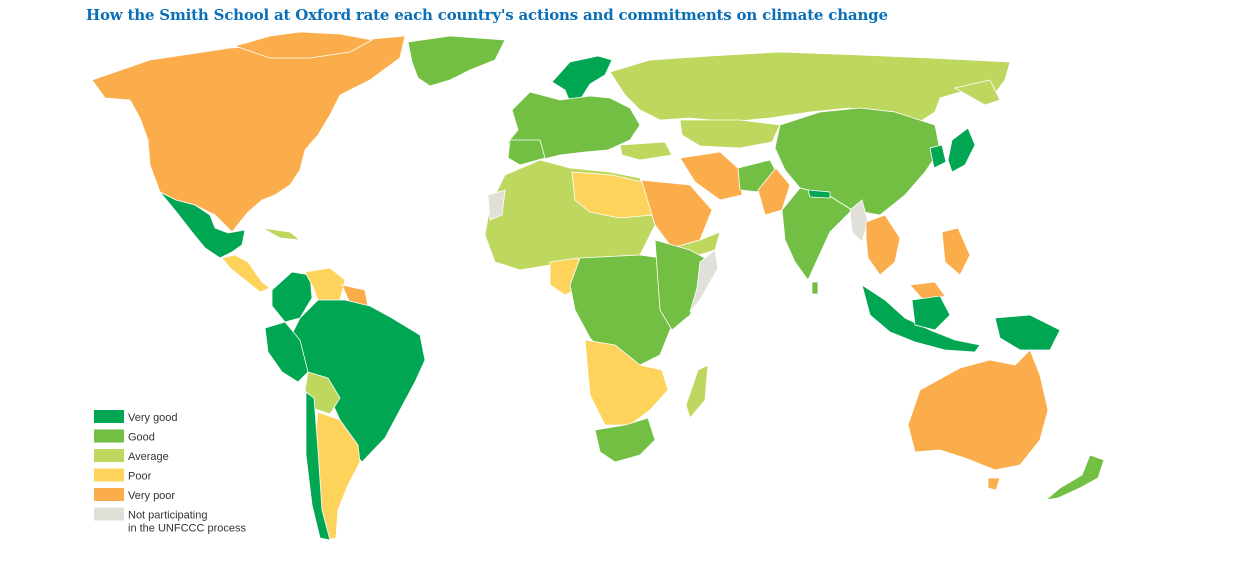 The width and height of the screenshot is (1234, 571). What do you see at coordinates (977, 92) in the screenshot?
I see `kamchatka-region` at bounding box center [977, 92].